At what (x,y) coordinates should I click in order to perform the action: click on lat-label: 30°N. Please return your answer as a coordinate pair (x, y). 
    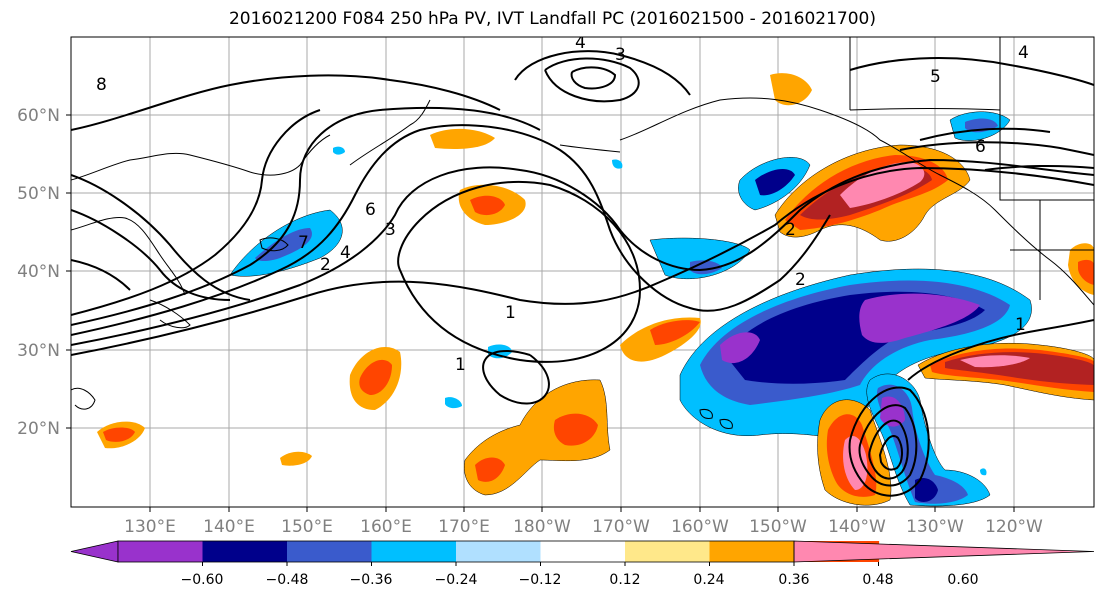
    Looking at the image, I should click on (38, 351).